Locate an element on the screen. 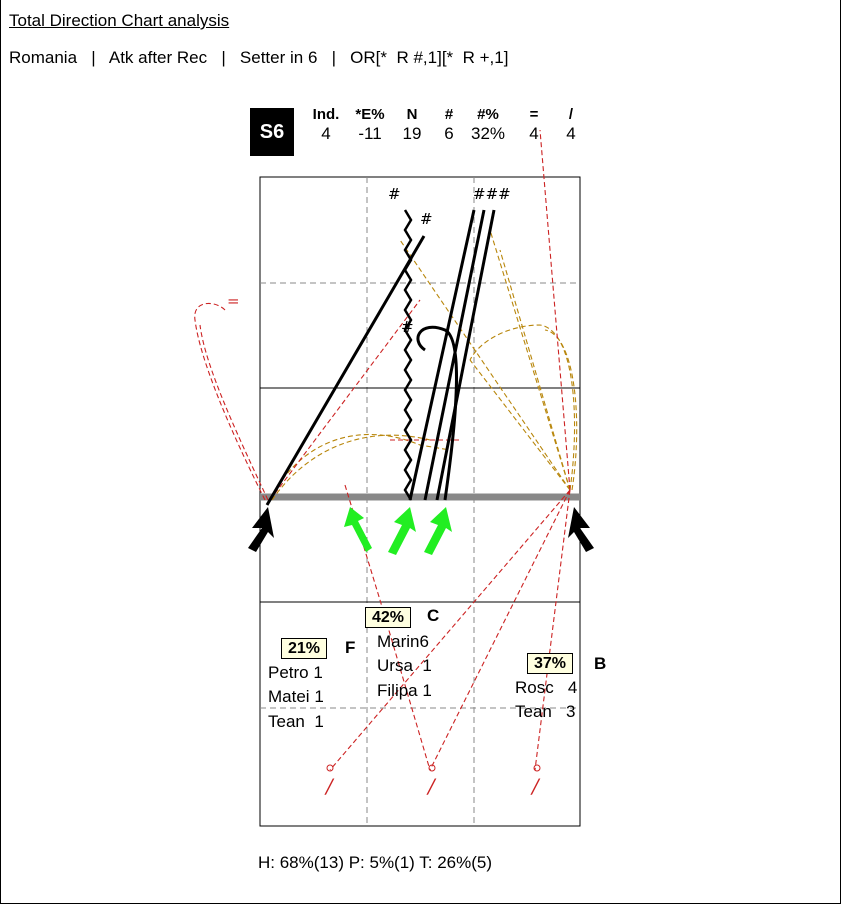  kill-trajectories is located at coordinates (380, 357).